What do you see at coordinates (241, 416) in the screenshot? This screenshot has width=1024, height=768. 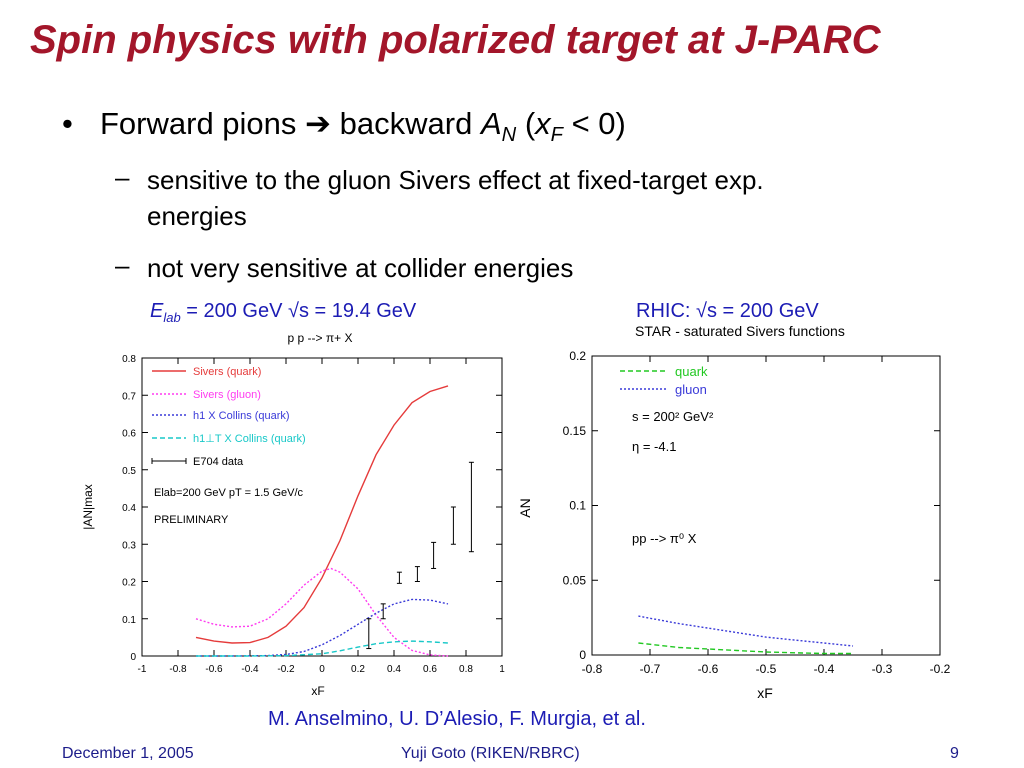 I see `legend-label: h1 X Collins (quark)` at bounding box center [241, 416].